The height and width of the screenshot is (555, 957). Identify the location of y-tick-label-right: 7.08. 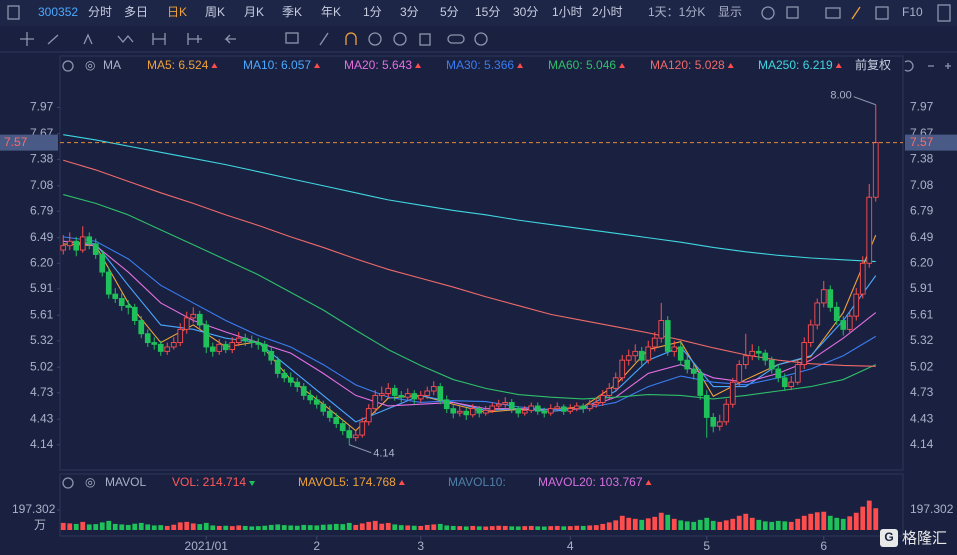
(922, 185).